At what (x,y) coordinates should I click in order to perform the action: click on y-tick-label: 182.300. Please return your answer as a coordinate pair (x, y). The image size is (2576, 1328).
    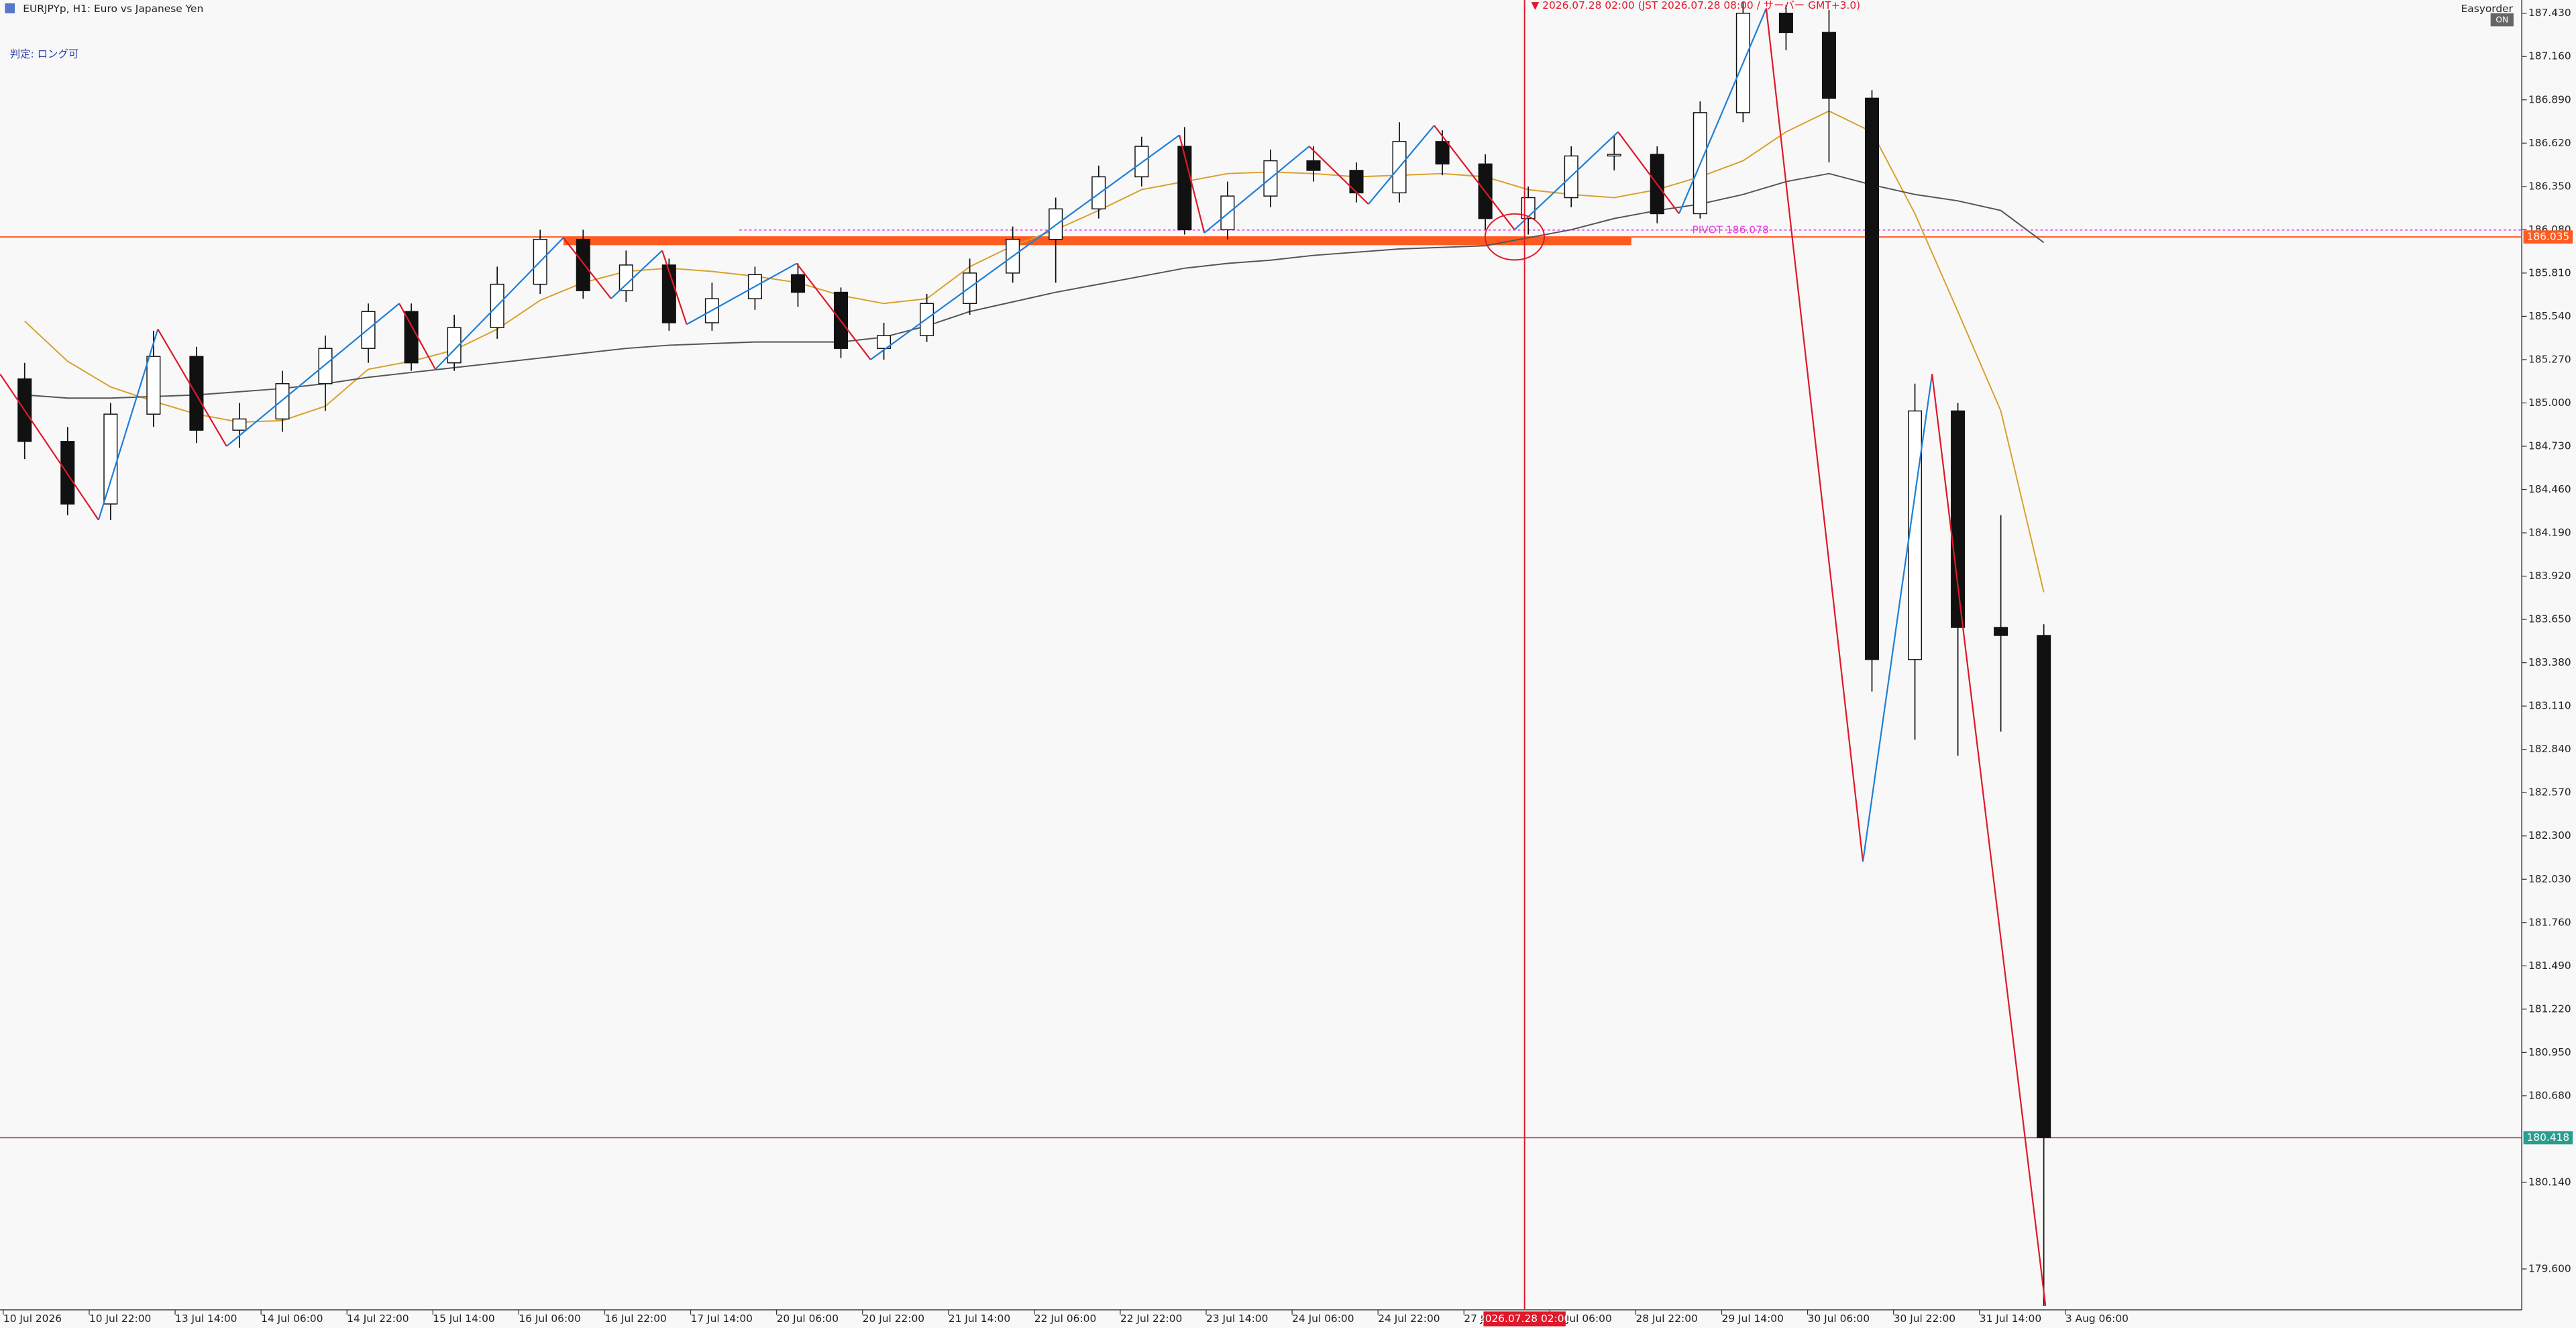
    Looking at the image, I should click on (2549, 835).